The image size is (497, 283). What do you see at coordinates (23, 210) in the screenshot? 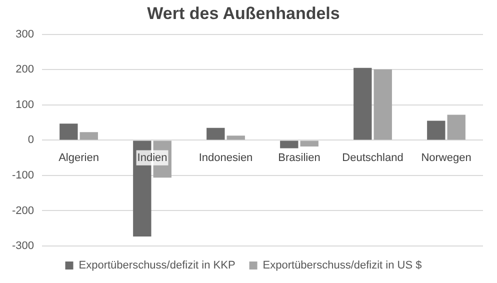
I see `y-tick-label: -200` at bounding box center [23, 210].